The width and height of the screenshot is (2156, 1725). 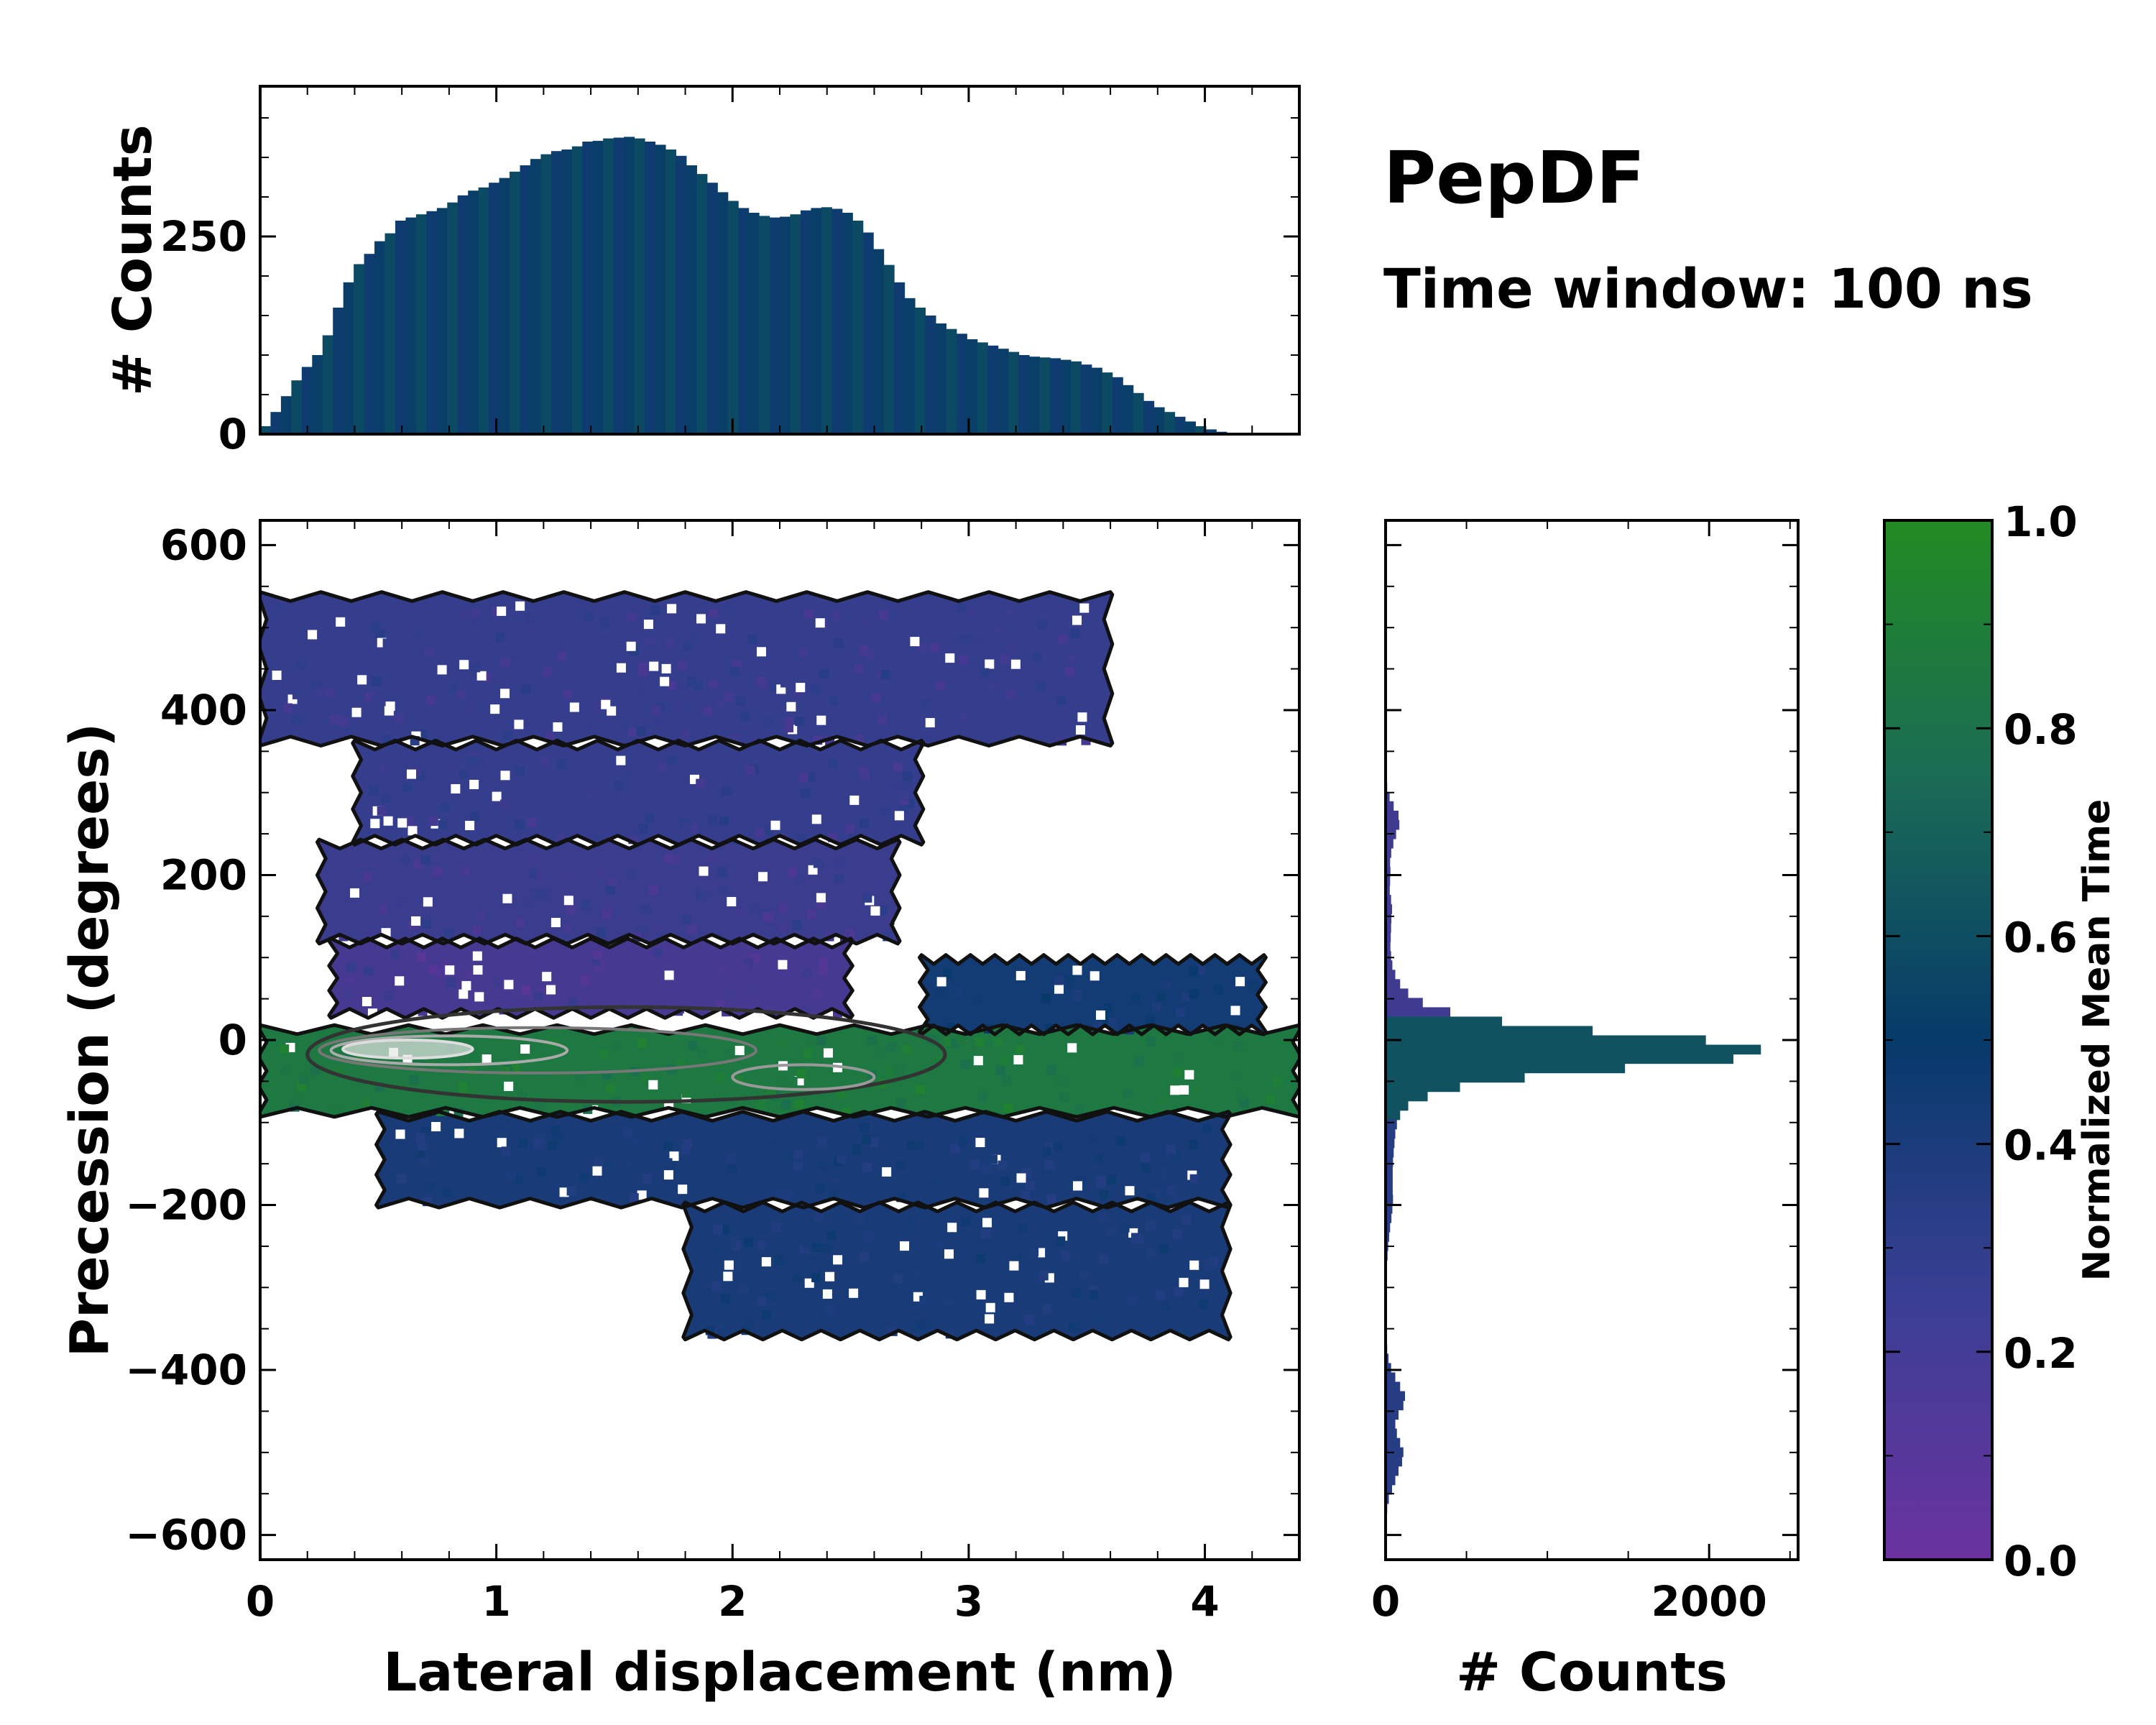 What do you see at coordinates (1585, 1073) in the screenshot?
I see `right-histogram-ticks: 0 2000` at bounding box center [1585, 1073].